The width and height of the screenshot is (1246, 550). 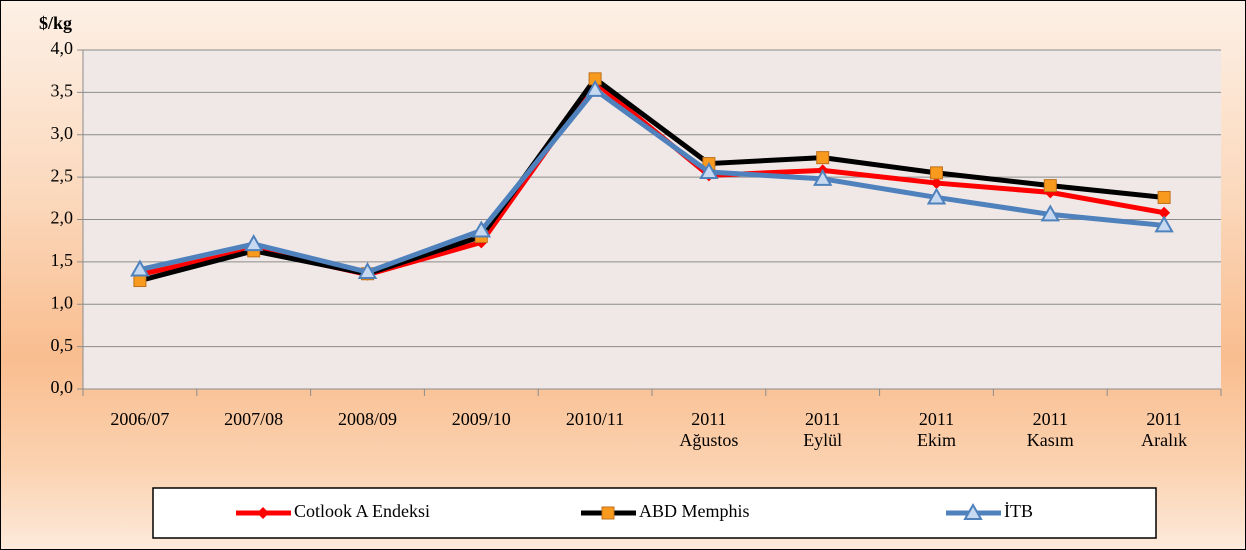 What do you see at coordinates (62, 91) in the screenshot?
I see `y-tick-label: 3,5` at bounding box center [62, 91].